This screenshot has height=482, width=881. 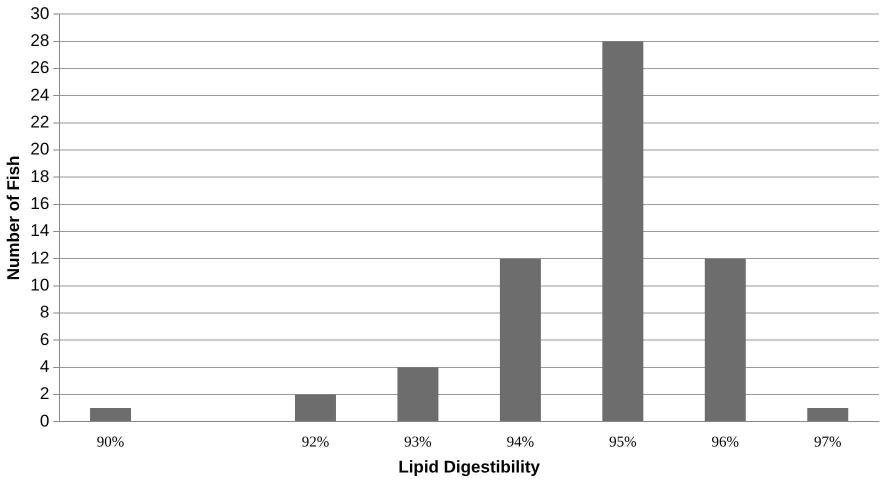 What do you see at coordinates (316, 442) in the screenshot?
I see `x-tick-label: 92%` at bounding box center [316, 442].